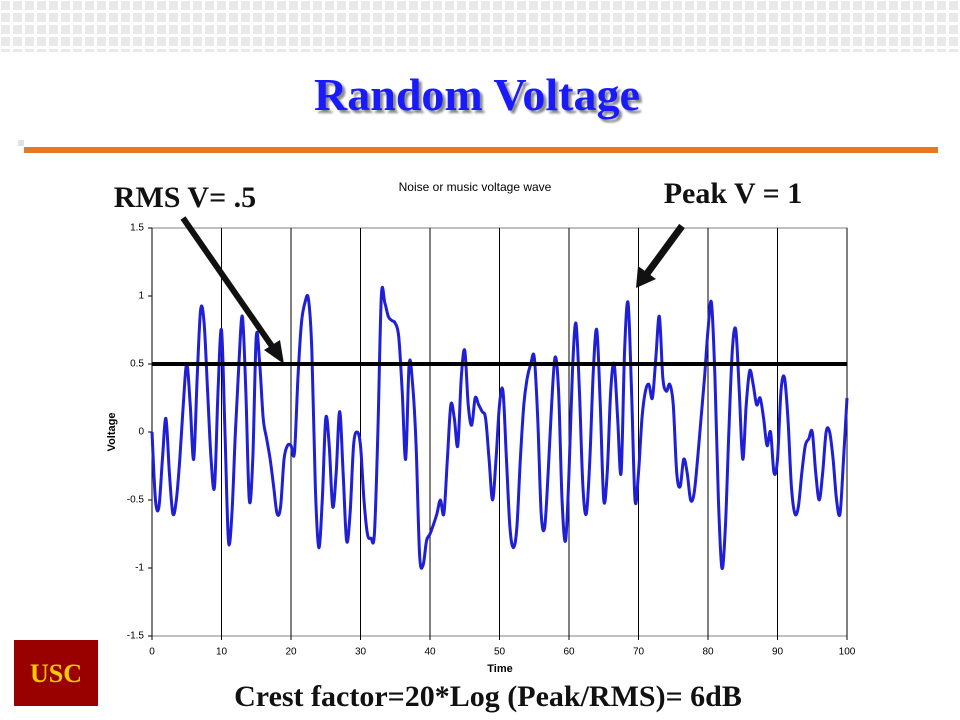 This screenshot has width=960, height=720. I want to click on y-tick-label: -0.5, so click(136, 500).